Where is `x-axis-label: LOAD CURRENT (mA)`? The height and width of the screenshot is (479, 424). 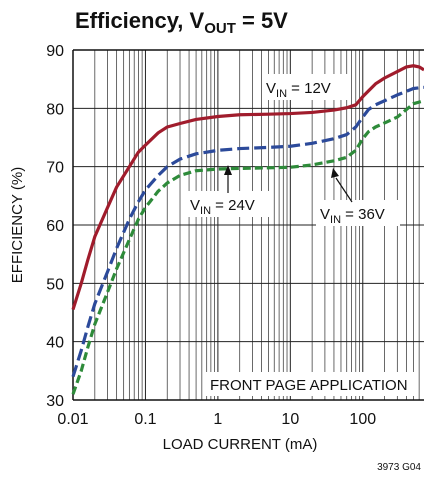
x-axis-label: LOAD CURRENT (mA) is located at coordinates (240, 444).